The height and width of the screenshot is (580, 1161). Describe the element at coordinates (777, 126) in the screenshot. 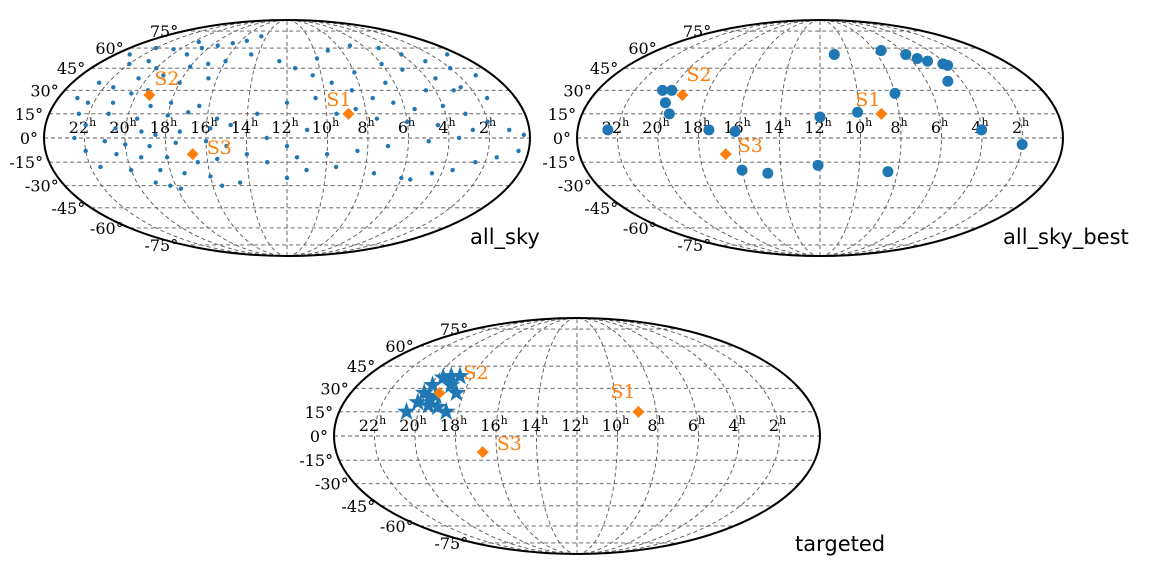

I see `ra-tick-label: 14h` at that location.